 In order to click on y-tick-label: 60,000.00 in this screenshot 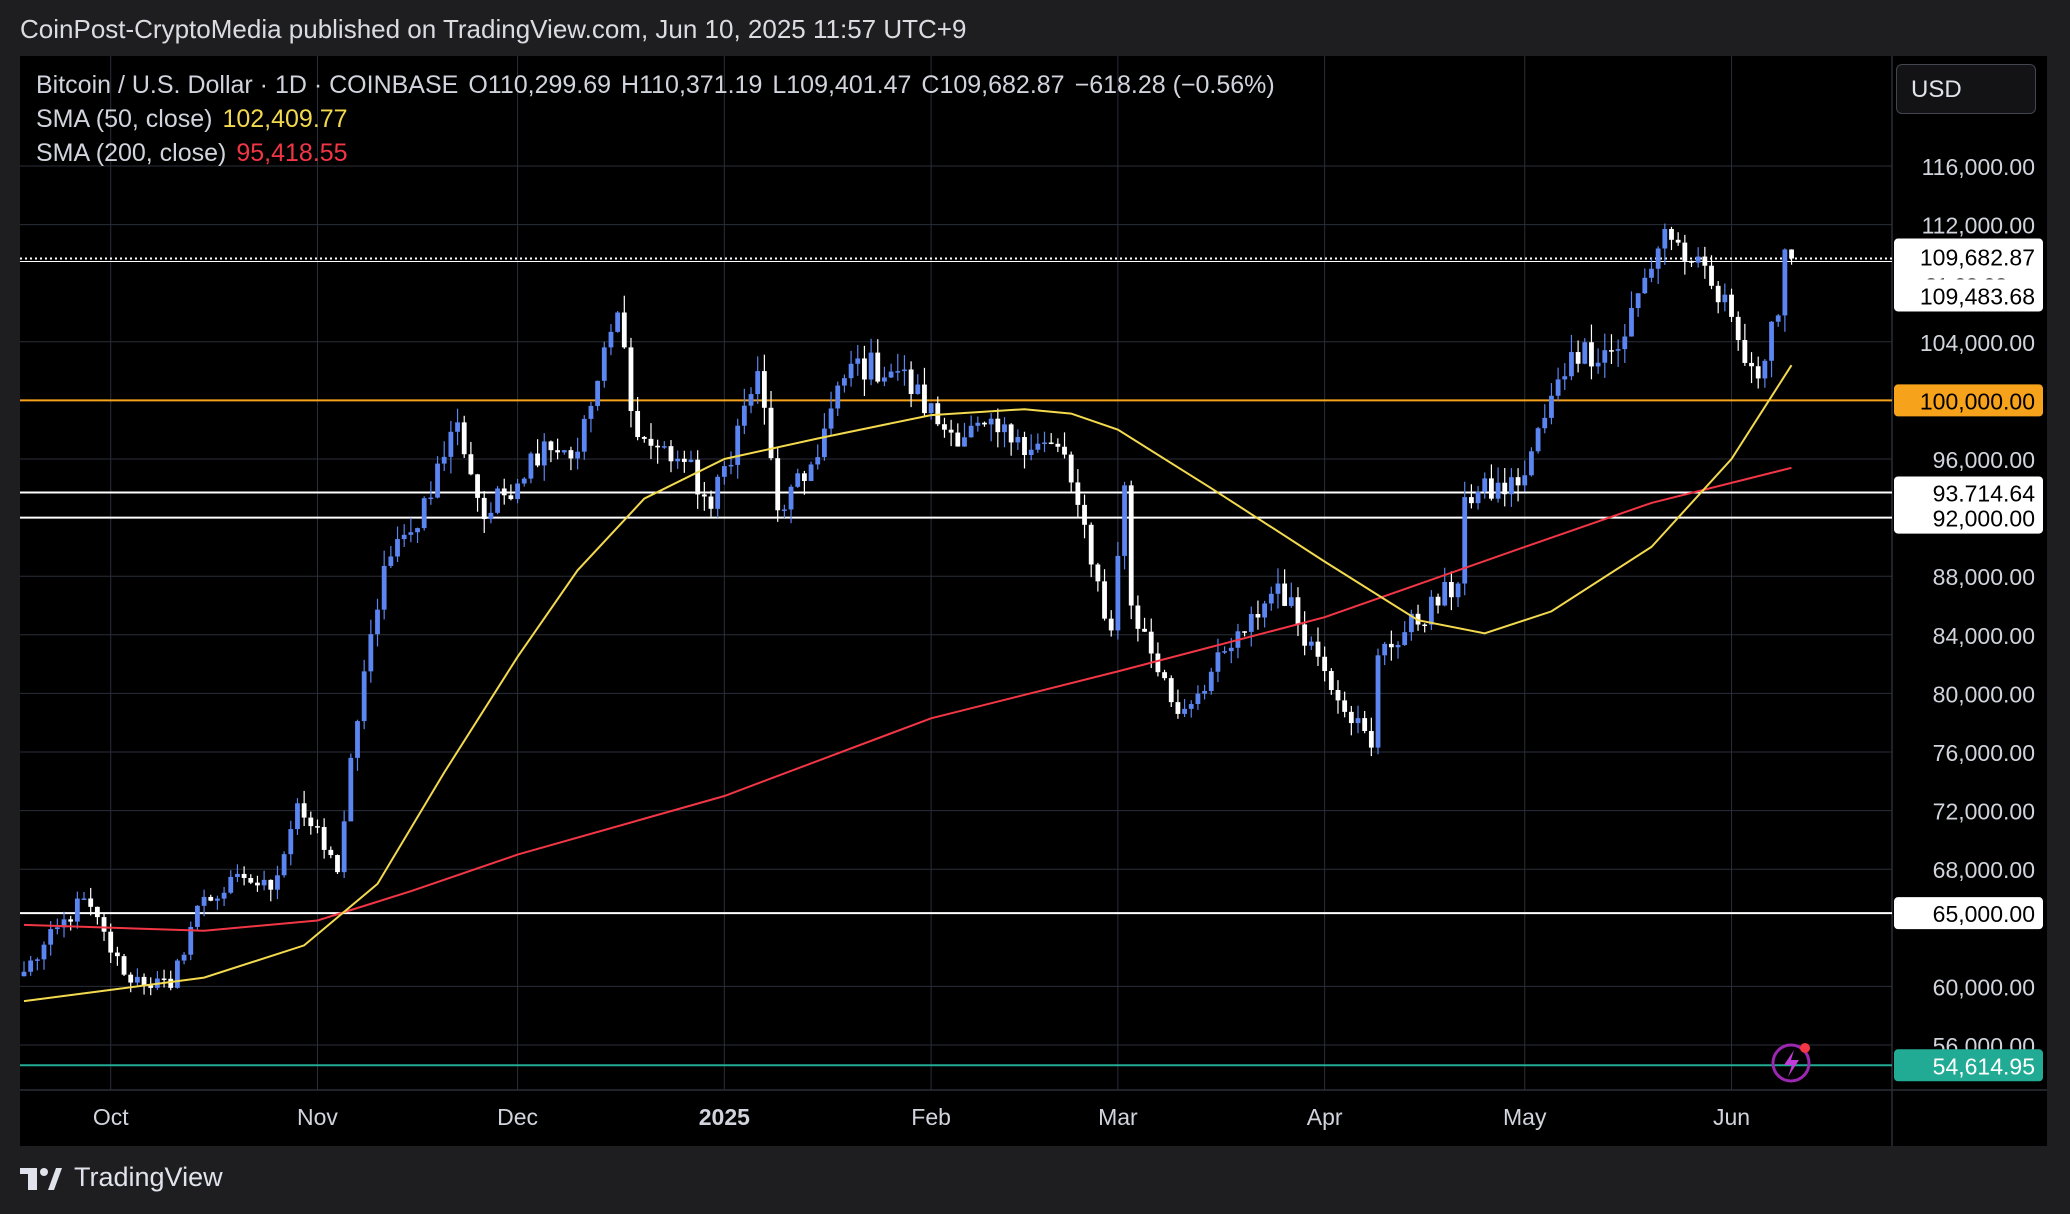, I will do `click(1984, 987)`.